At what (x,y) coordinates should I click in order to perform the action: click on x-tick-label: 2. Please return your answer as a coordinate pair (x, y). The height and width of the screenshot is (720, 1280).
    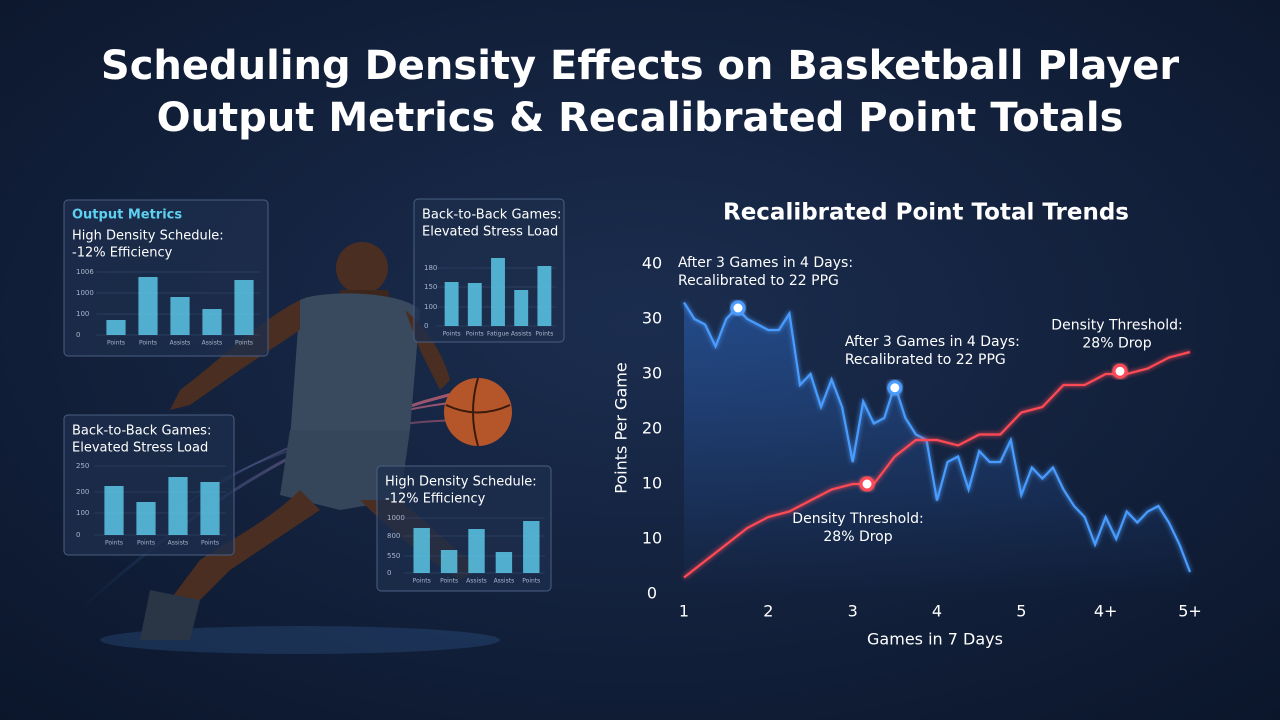
    Looking at the image, I should click on (768, 611).